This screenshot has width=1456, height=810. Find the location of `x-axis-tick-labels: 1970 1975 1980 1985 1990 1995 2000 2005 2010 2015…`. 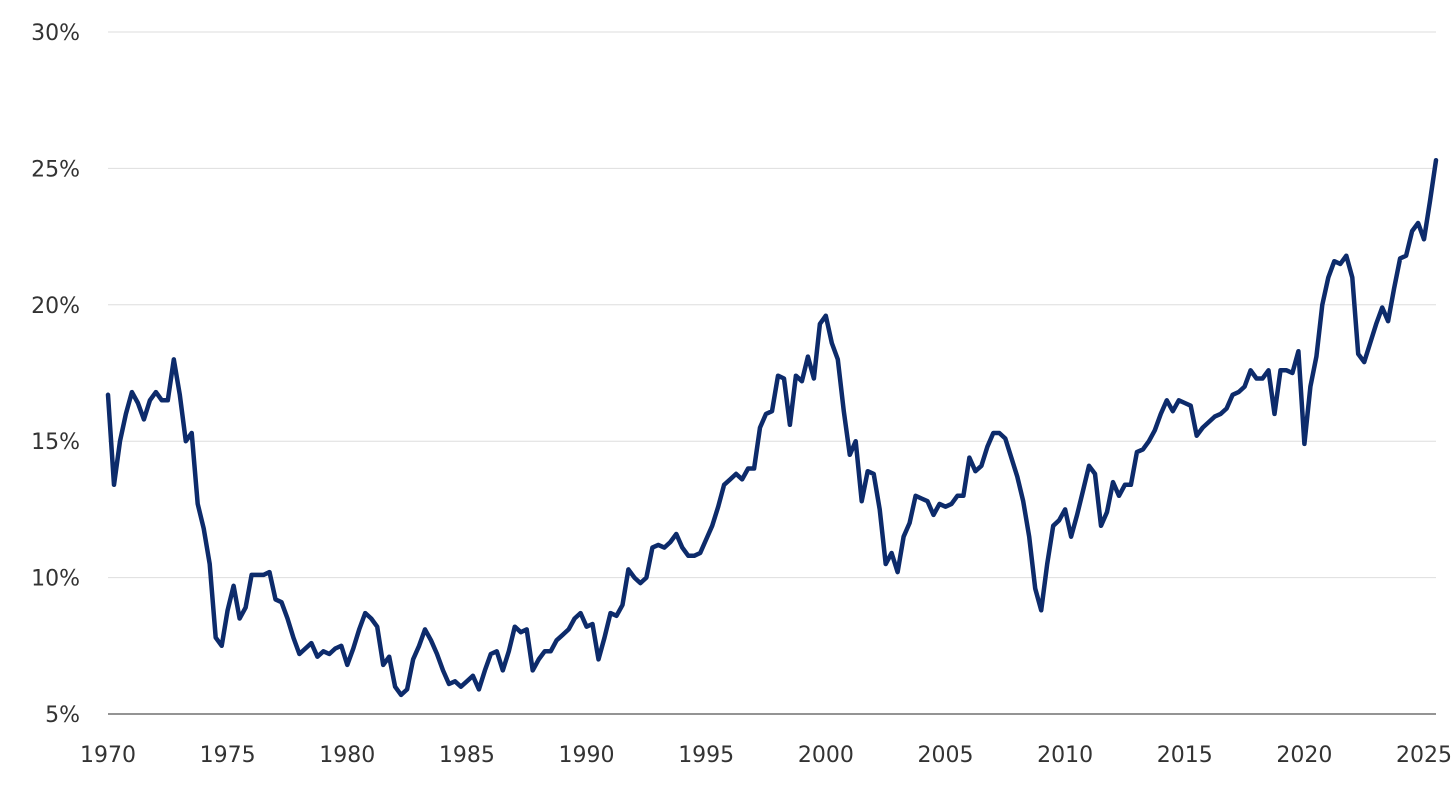

x-axis-tick-labels: 1970 1975 1980 1985 1990 1995 2000 2005 2010 2015… is located at coordinates (766, 755).